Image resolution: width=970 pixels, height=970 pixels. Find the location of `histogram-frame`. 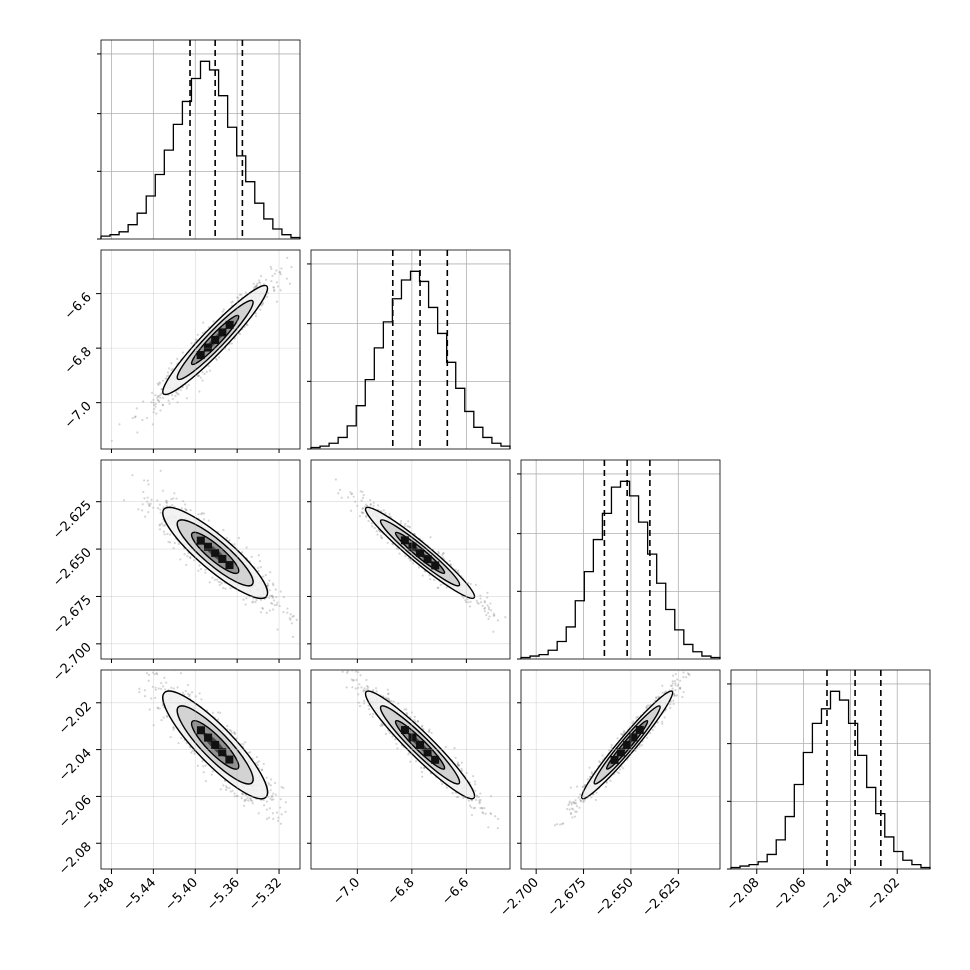

histogram-frame is located at coordinates (830, 769).